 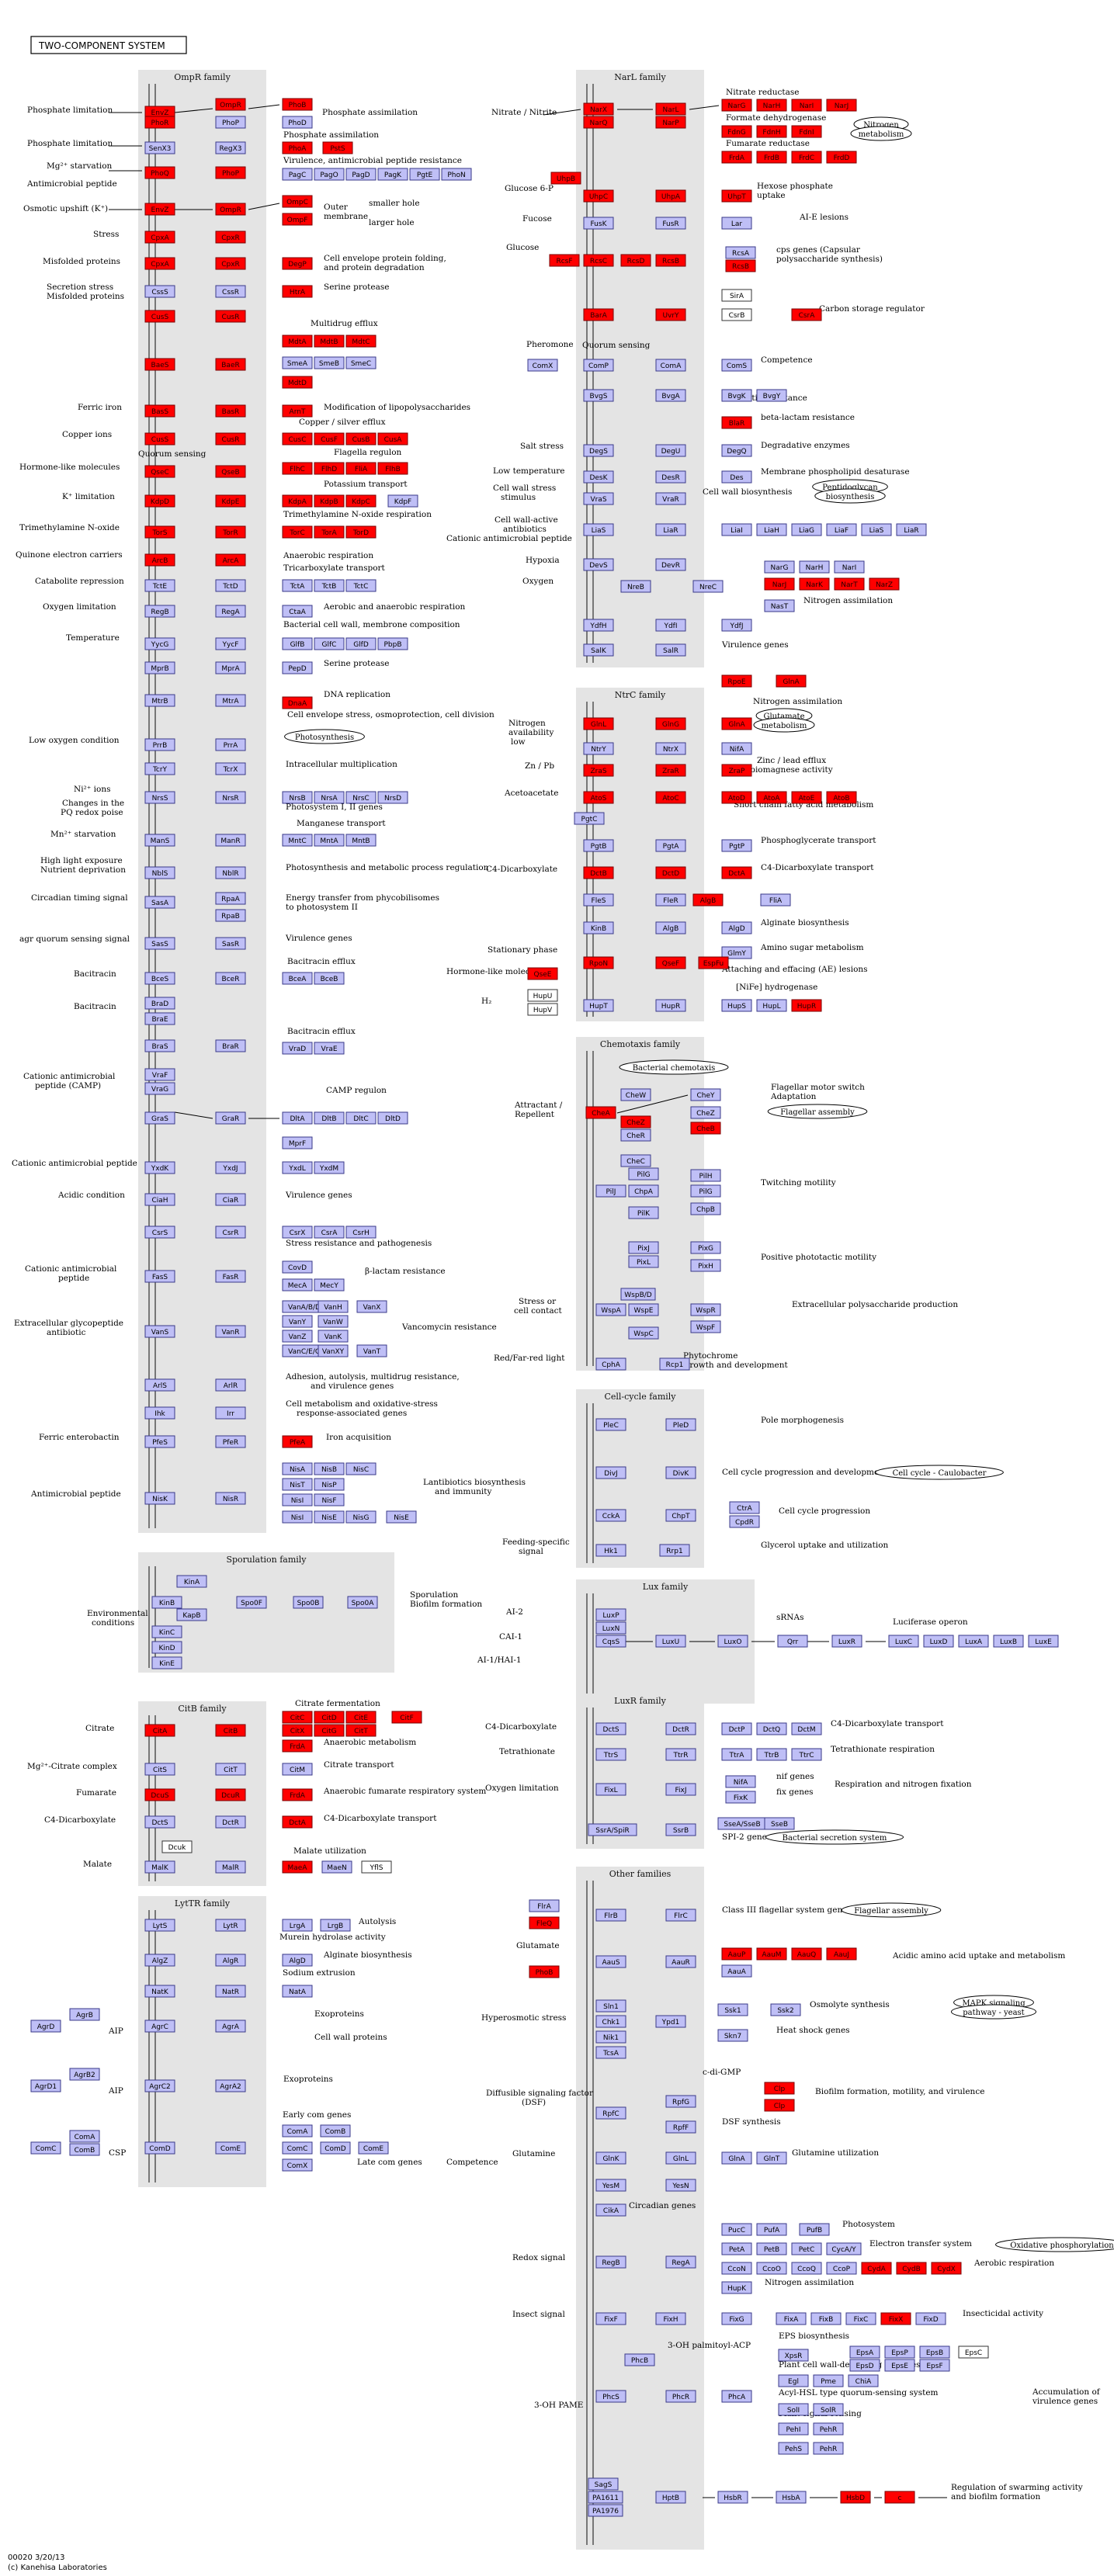 I want to click on gene-node: PhoB, so click(x=545, y=1971).